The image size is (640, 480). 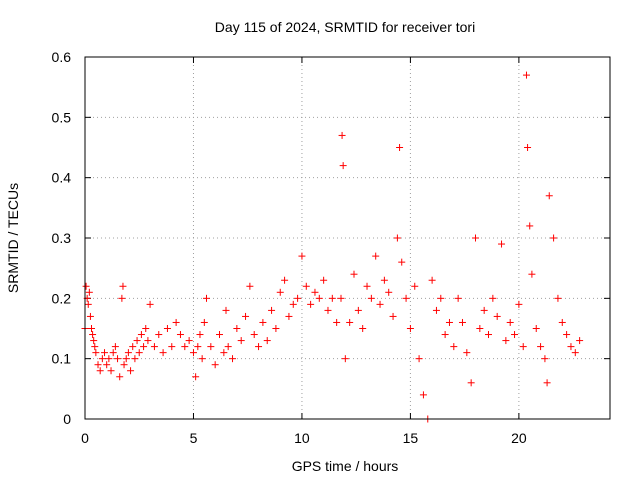 What do you see at coordinates (62, 117) in the screenshot?
I see `y-tick-label: 0.5` at bounding box center [62, 117].